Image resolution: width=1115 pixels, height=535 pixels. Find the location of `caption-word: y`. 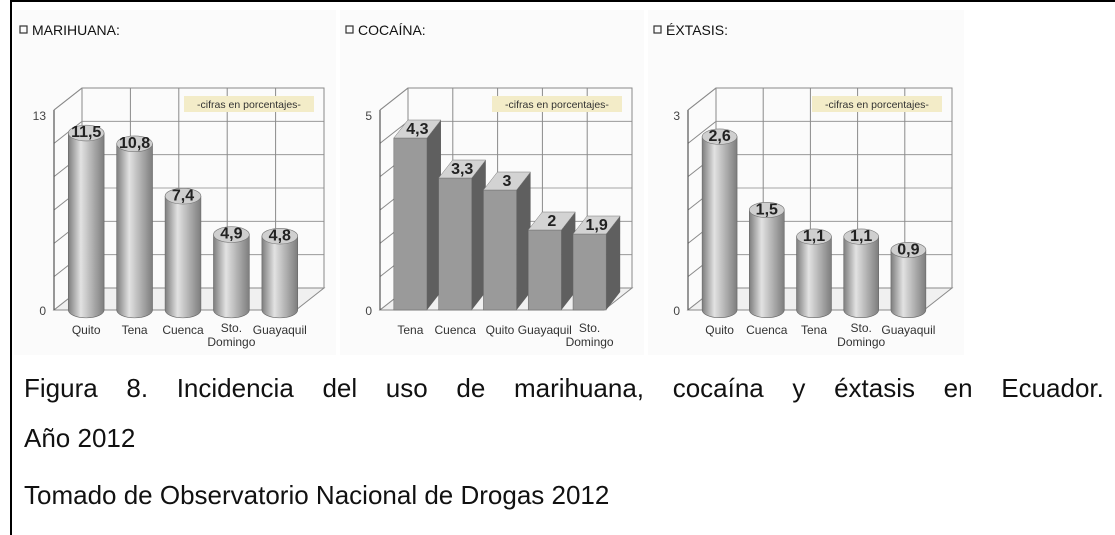

caption-word: y is located at coordinates (799, 388).